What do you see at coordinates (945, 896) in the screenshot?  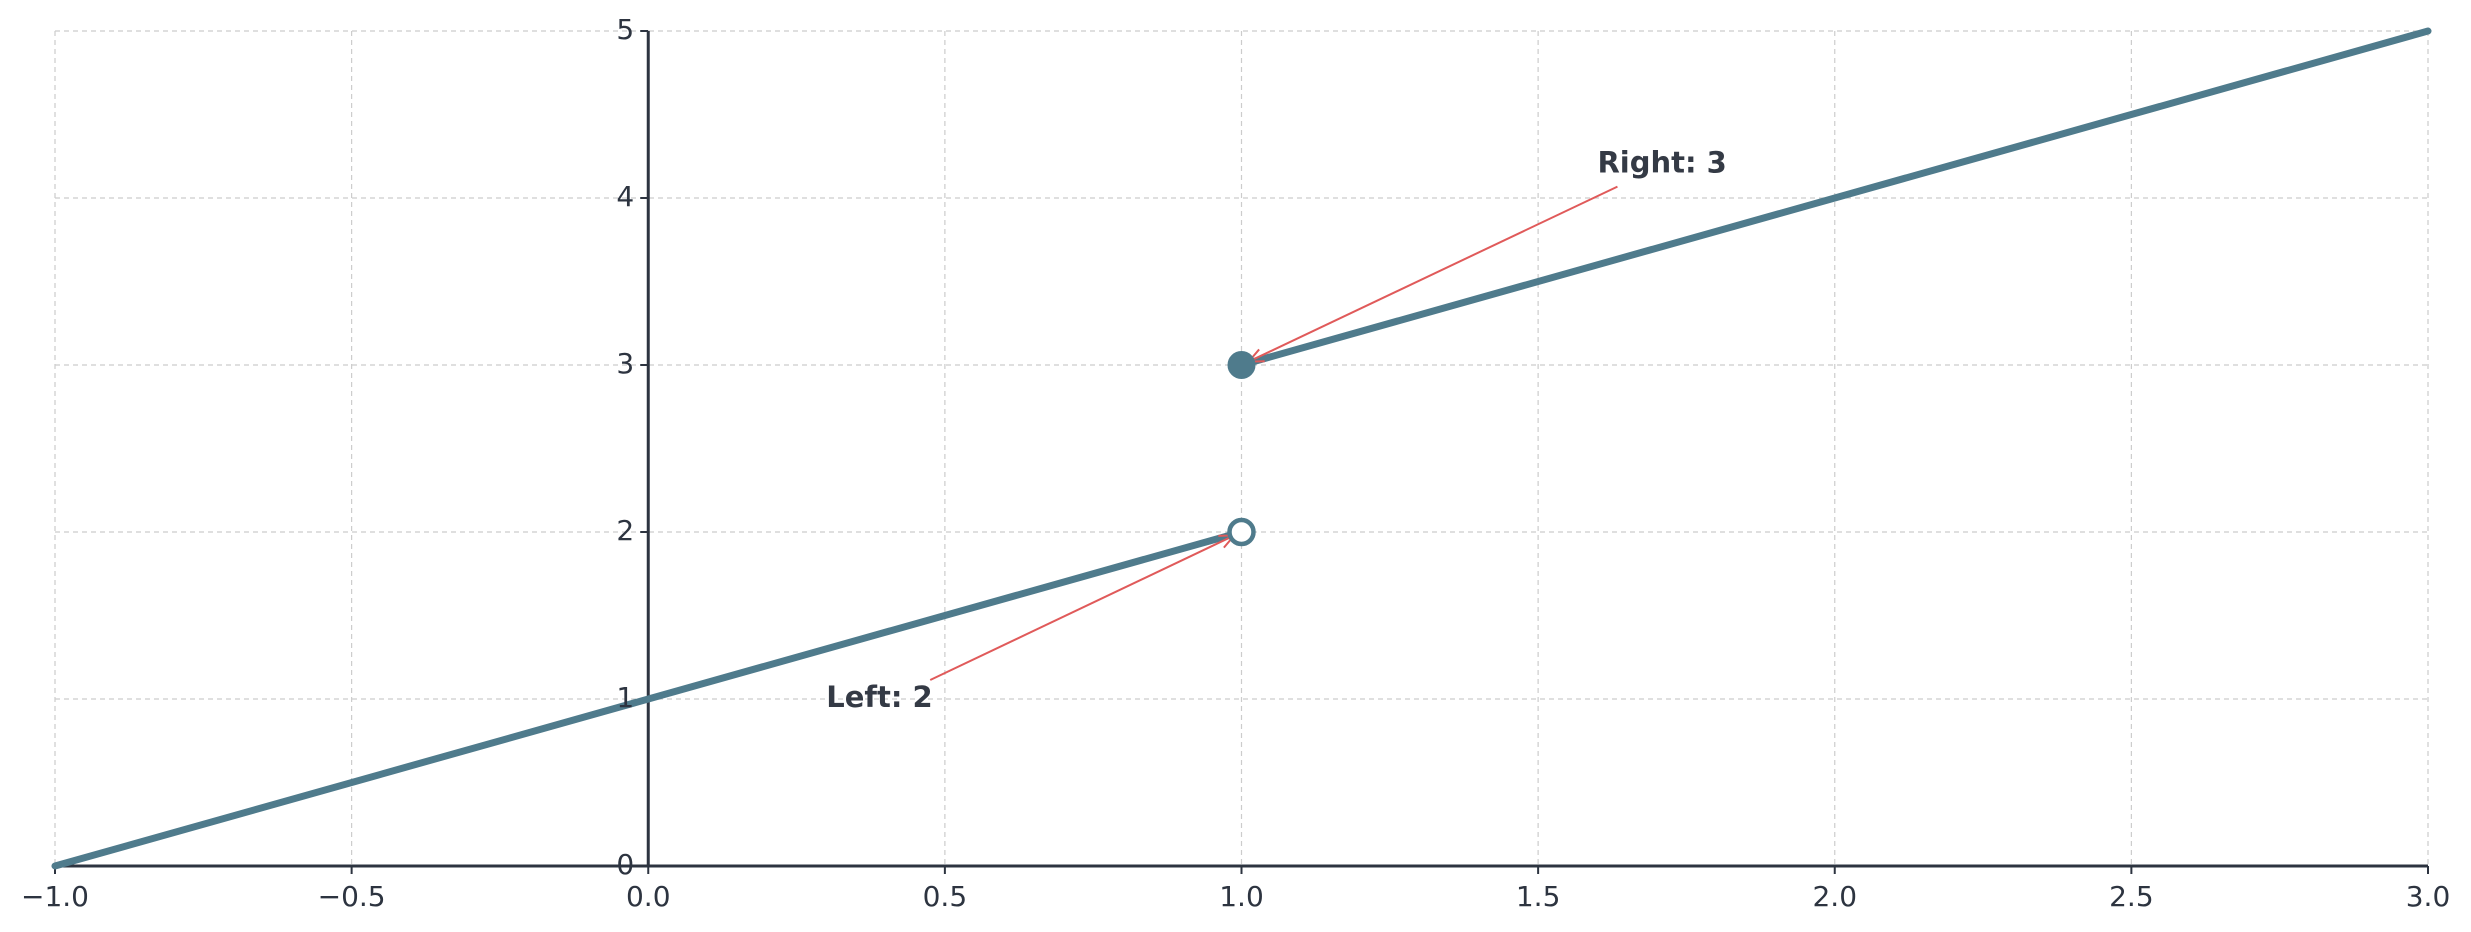 I see `x-tick-label: 0.5` at bounding box center [945, 896].